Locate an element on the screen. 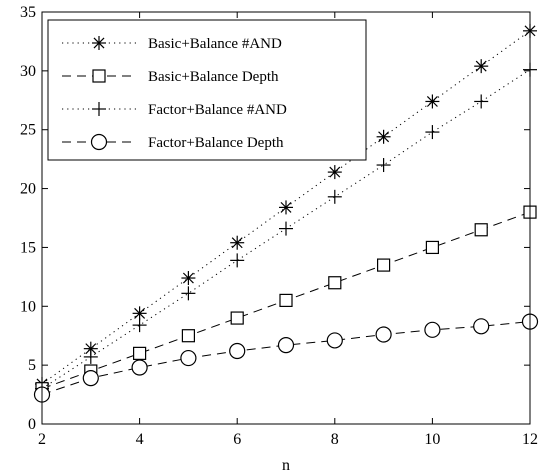 The image size is (539, 475). legend-marker-square is located at coordinates (99, 76).